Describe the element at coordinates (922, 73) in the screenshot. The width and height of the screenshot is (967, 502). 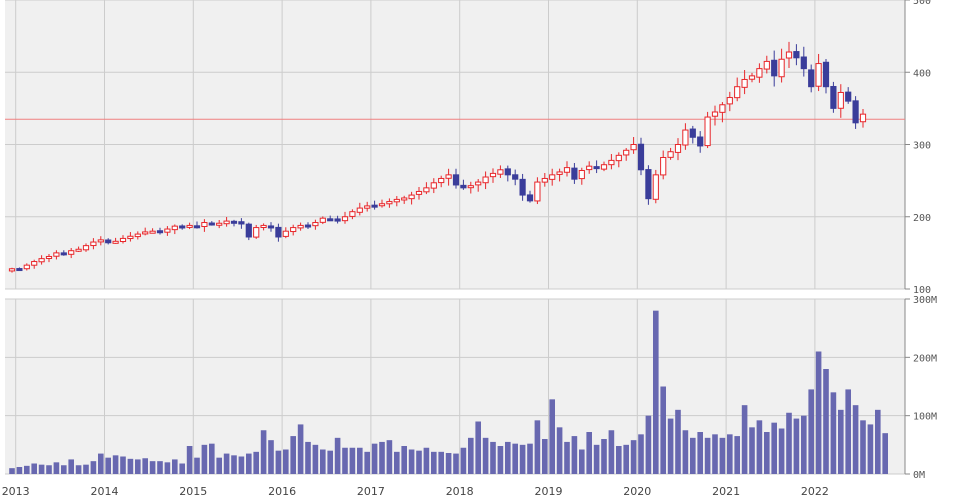
I see `price-y-tick-label: 400` at that location.